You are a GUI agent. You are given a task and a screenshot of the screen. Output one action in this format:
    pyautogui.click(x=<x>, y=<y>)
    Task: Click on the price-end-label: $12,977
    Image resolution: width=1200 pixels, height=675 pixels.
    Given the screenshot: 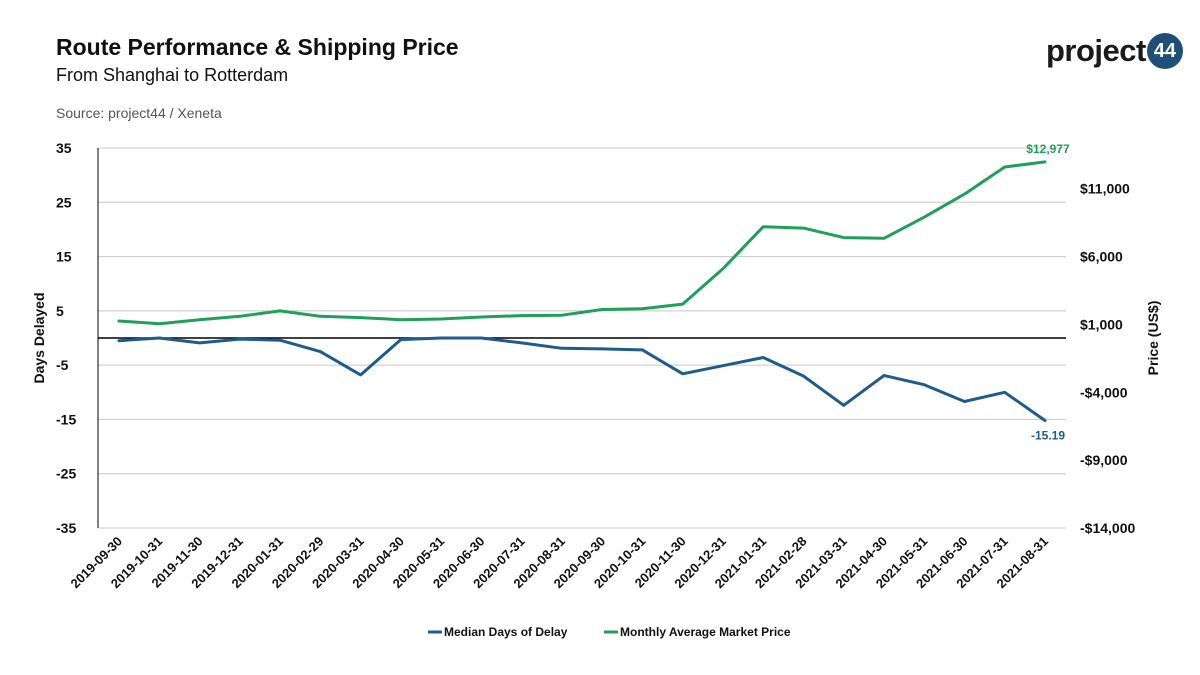 What is the action you would take?
    pyautogui.click(x=1048, y=149)
    